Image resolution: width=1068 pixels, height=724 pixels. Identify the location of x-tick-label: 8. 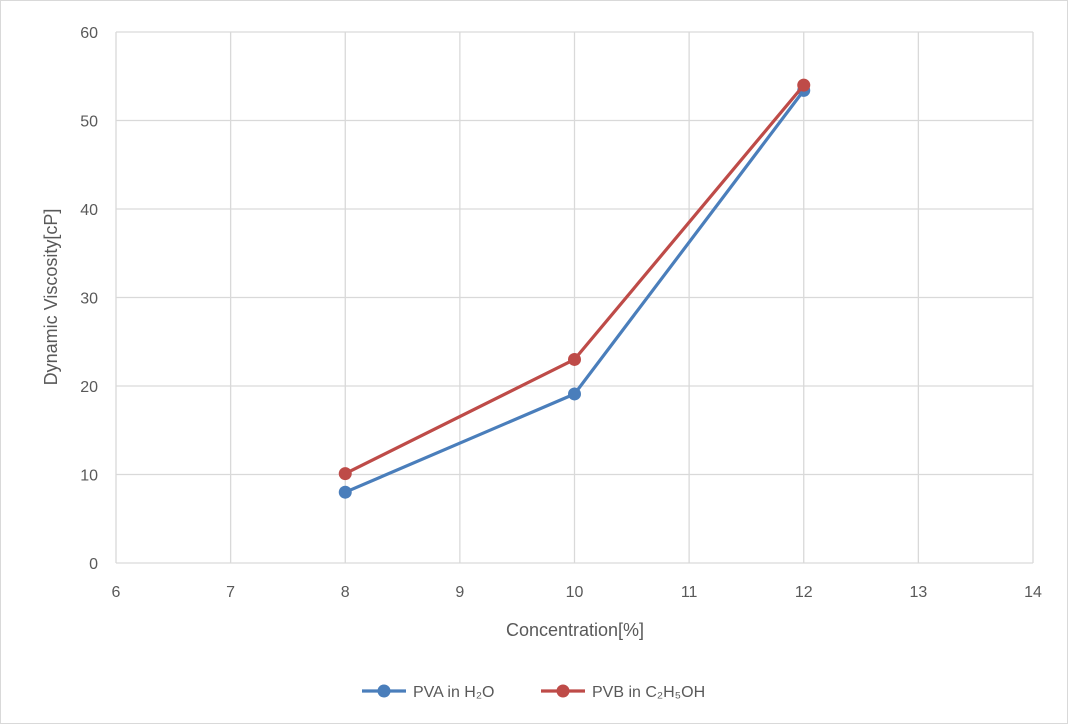
(345, 592).